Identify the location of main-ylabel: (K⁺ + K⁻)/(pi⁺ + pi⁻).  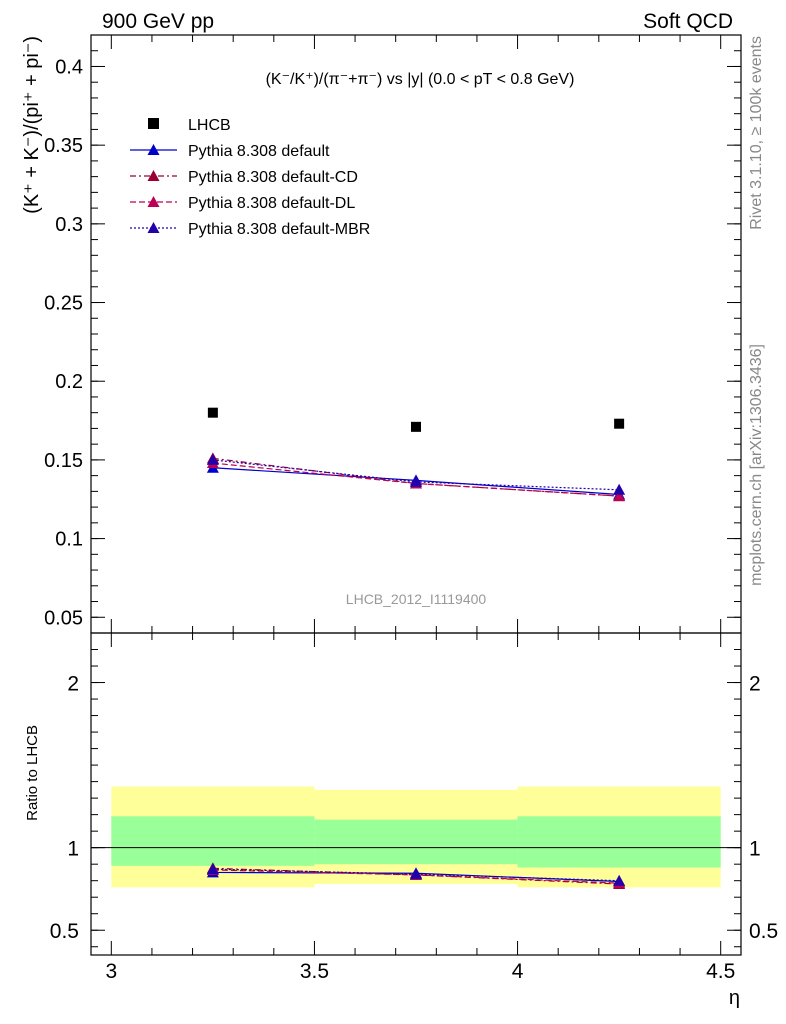
(32, 125).